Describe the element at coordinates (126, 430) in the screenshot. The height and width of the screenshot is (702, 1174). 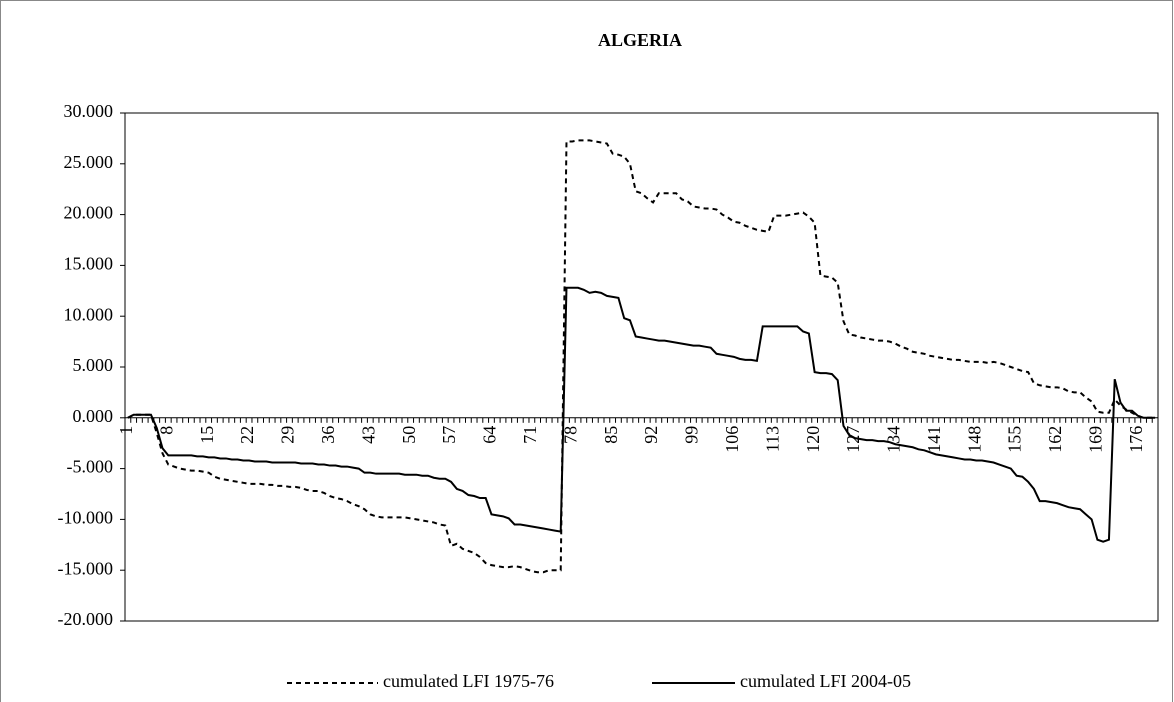
I see `x-tick-label: 1` at that location.